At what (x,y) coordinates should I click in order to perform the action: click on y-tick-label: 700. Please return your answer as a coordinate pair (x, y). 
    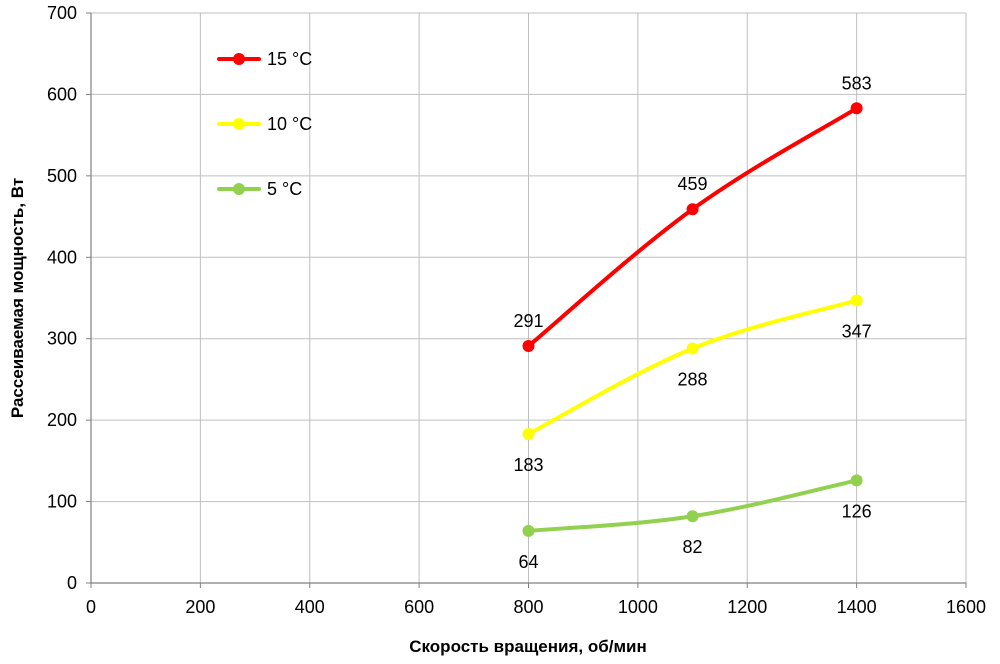
    Looking at the image, I should click on (62, 13).